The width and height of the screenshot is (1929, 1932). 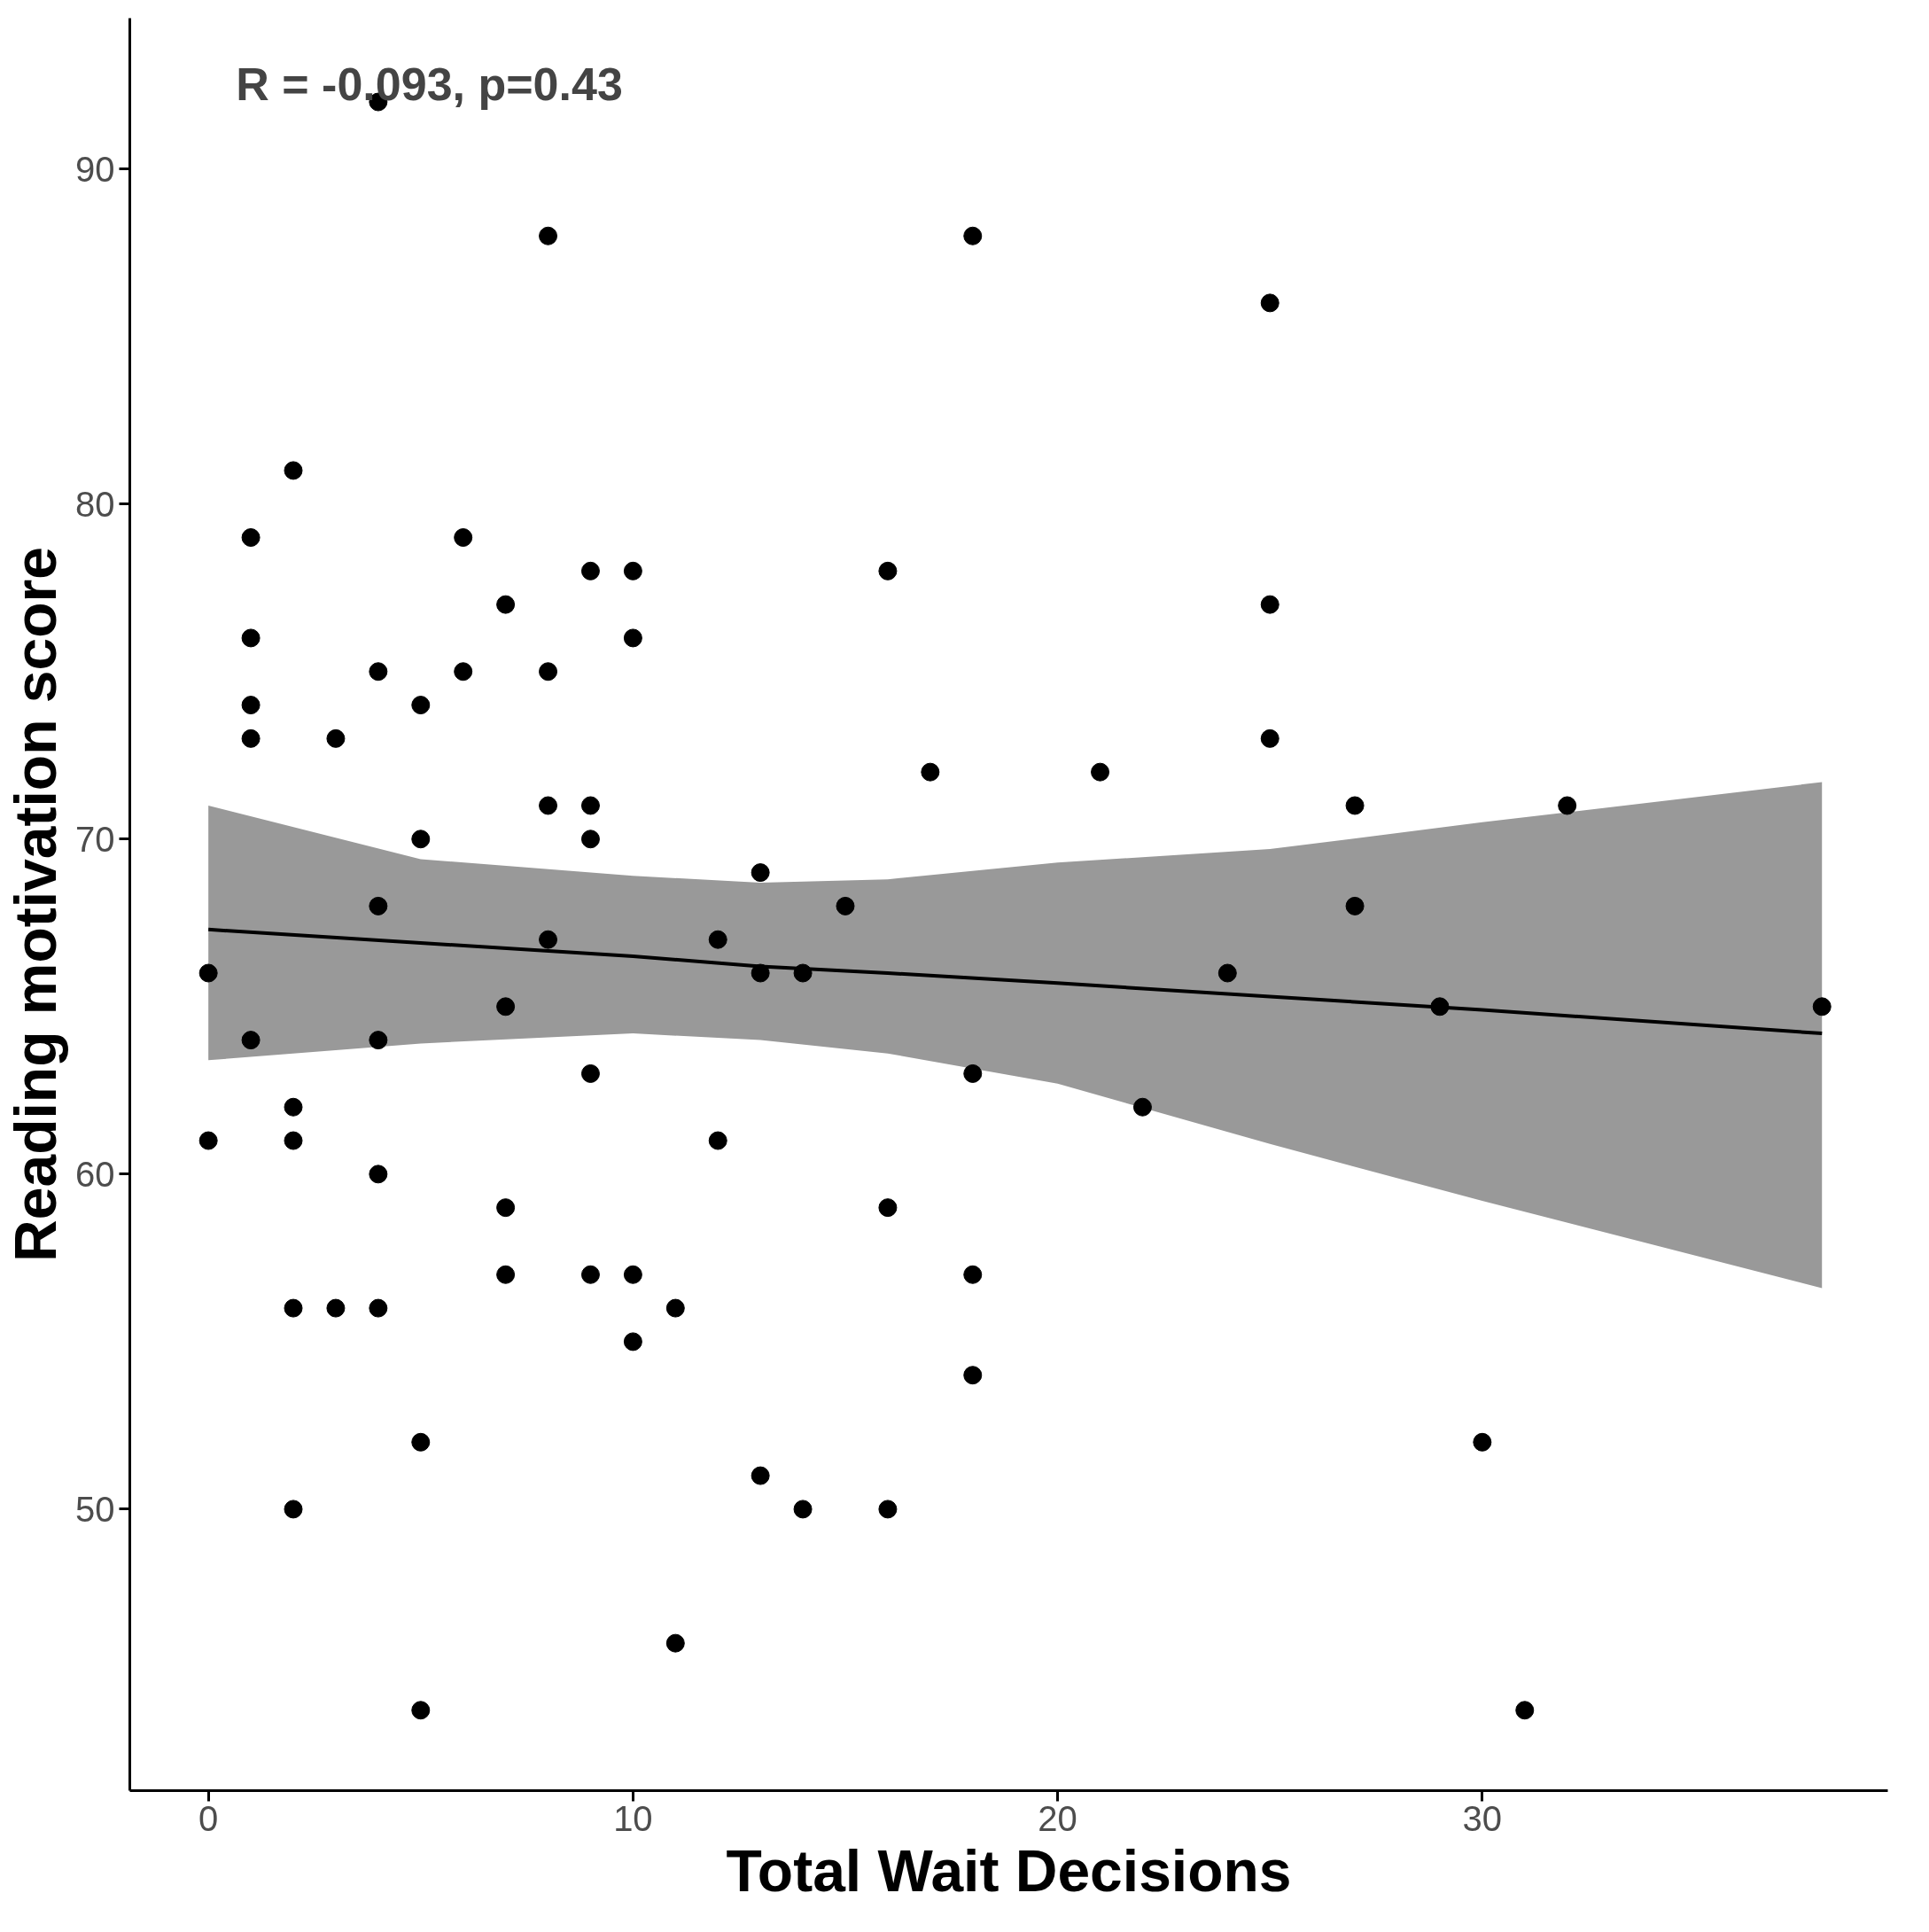 I want to click on x-tick-label: 0, so click(x=208, y=1818).